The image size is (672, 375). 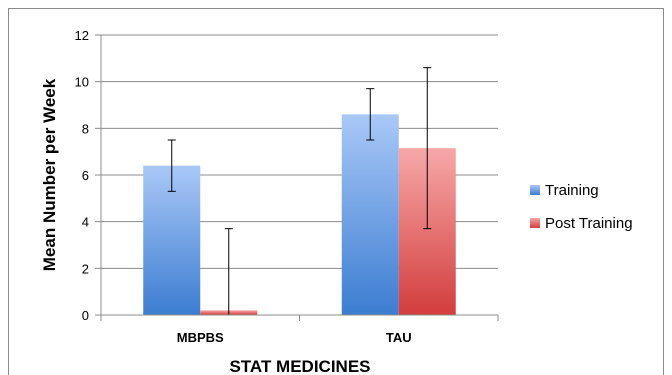 I want to click on y-tick-label: 0, so click(x=85, y=315).